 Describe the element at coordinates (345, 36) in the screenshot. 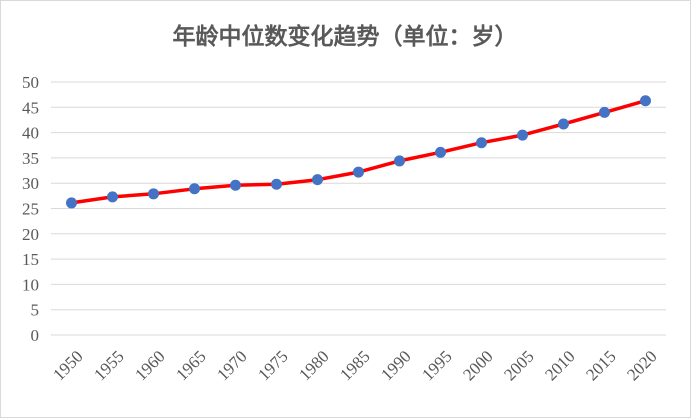

I see `chart-title: 年龄中位数变化趋势（单位：岁）` at that location.